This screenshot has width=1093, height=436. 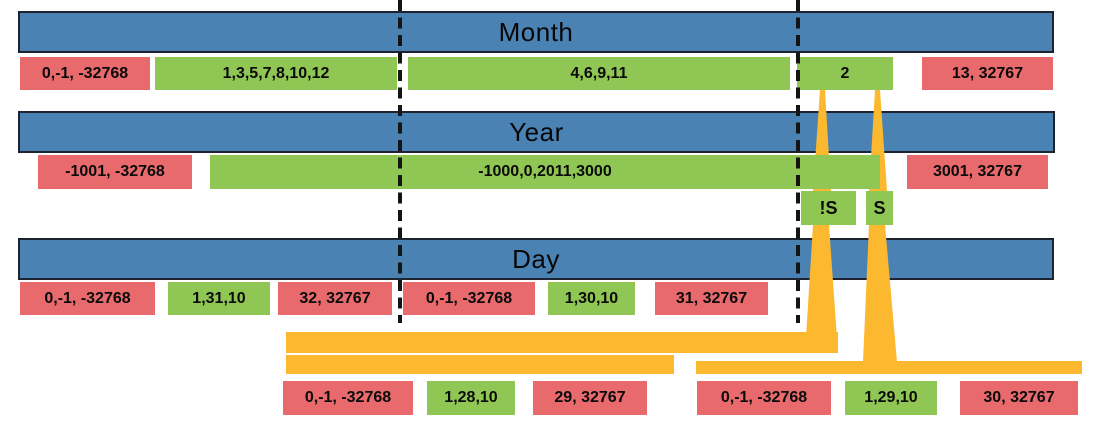 What do you see at coordinates (480, 364) in the screenshot?
I see `feb-nonleap-group-bar` at bounding box center [480, 364].